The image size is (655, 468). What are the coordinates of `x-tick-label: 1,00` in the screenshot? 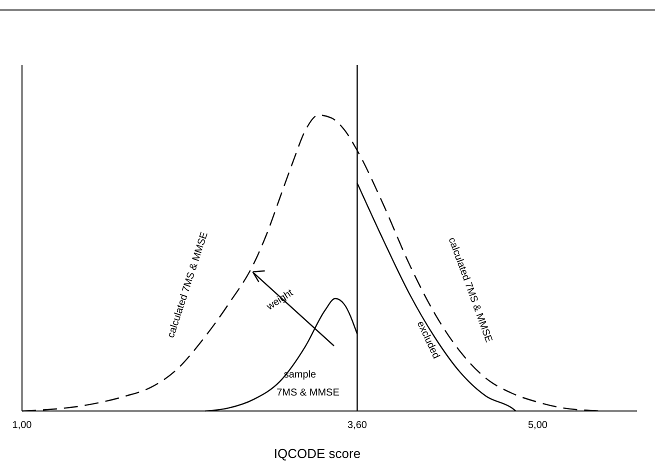 It's located at (22, 425).